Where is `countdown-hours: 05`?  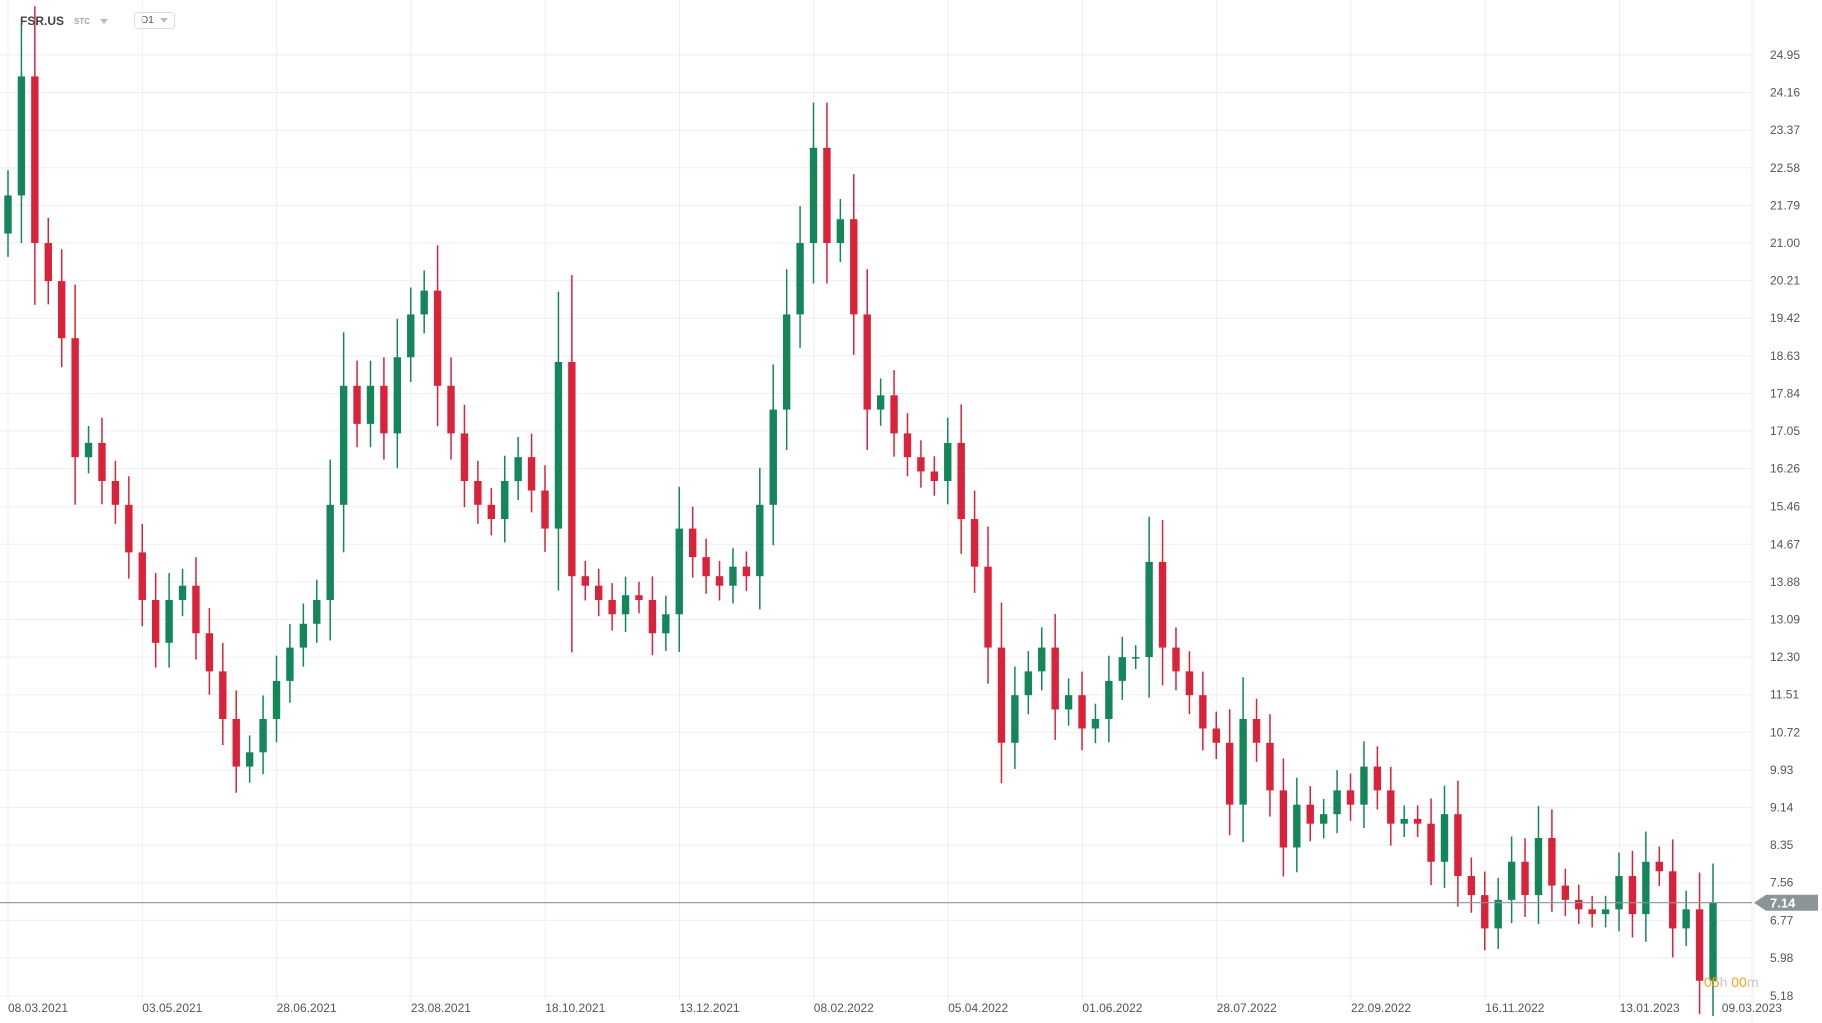
countdown-hours: 05 is located at coordinates (1712, 982).